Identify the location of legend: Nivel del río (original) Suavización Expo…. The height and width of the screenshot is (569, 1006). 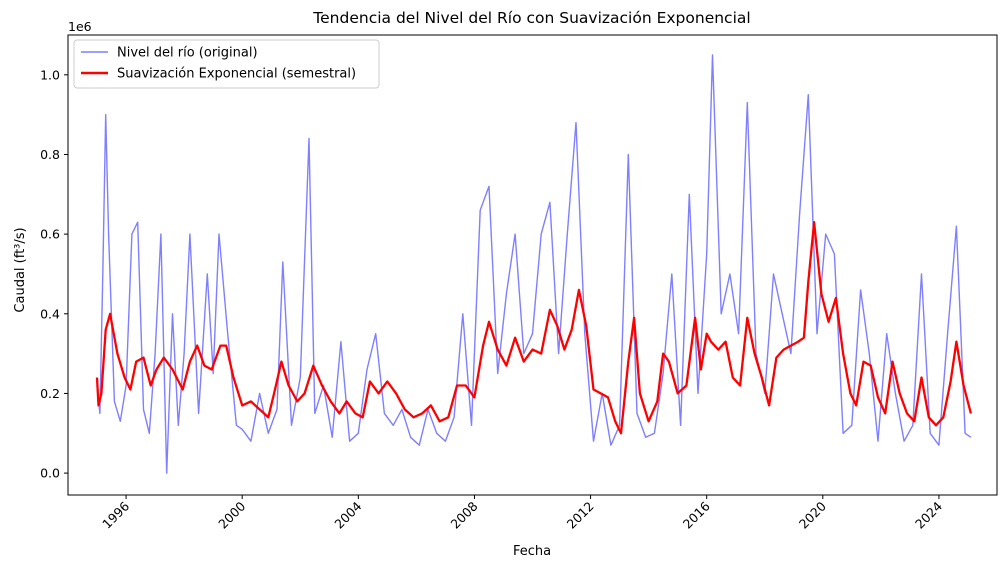
(226, 64).